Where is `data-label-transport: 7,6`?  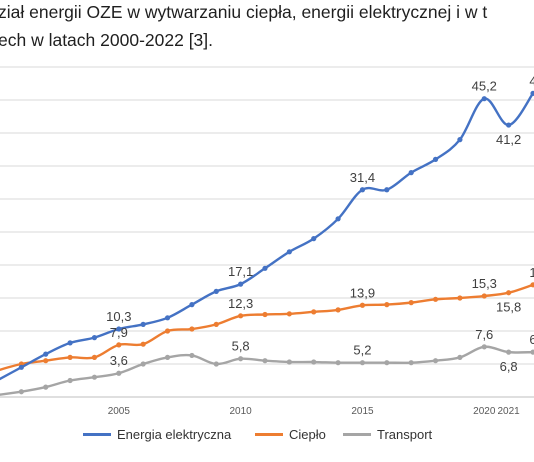
data-label-transport: 7,6 is located at coordinates (484, 334).